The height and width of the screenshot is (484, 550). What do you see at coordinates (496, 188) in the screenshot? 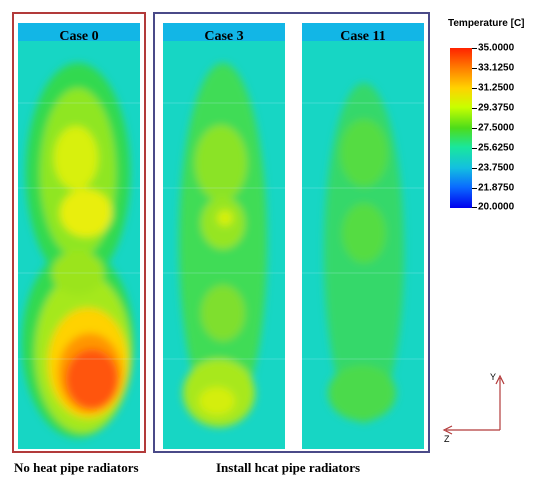
I see `legend-tick-label: 21.8750` at bounding box center [496, 188].